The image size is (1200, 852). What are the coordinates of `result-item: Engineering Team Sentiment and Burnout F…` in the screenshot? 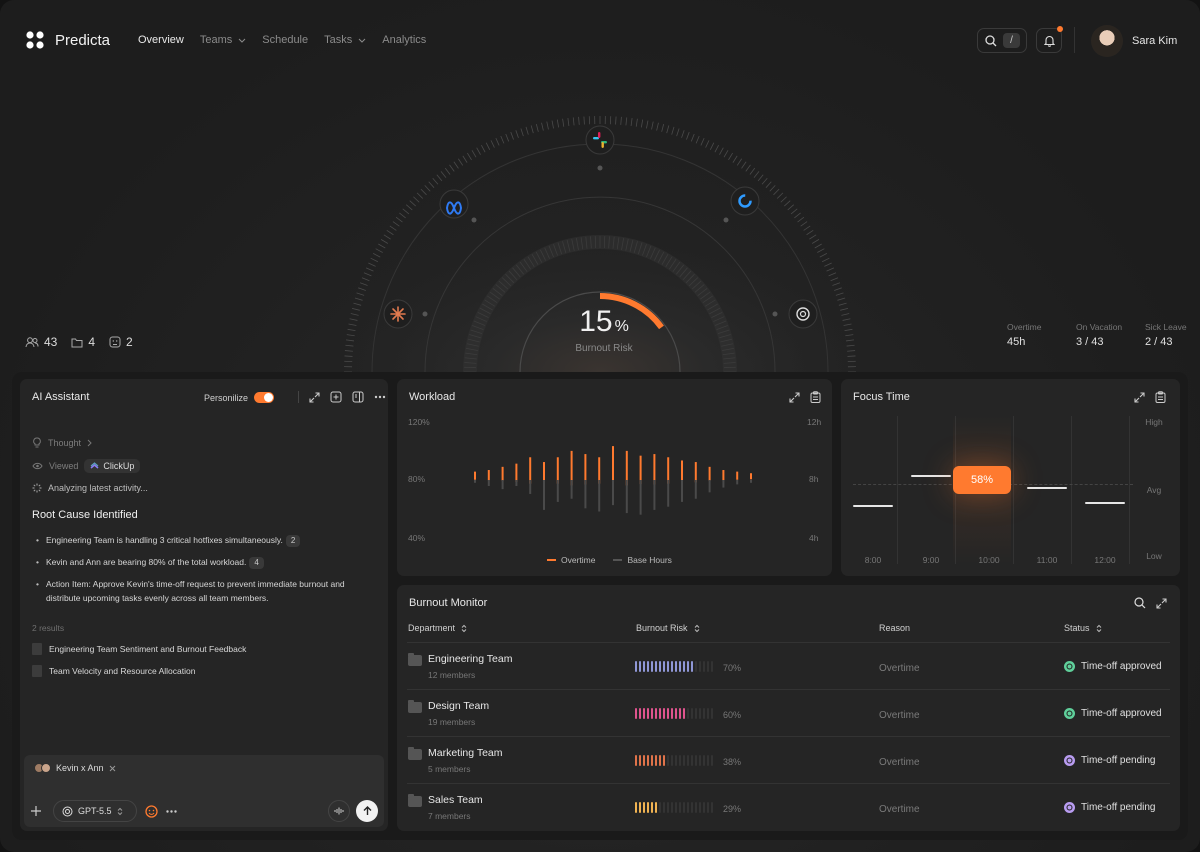 It's located at (139, 649).